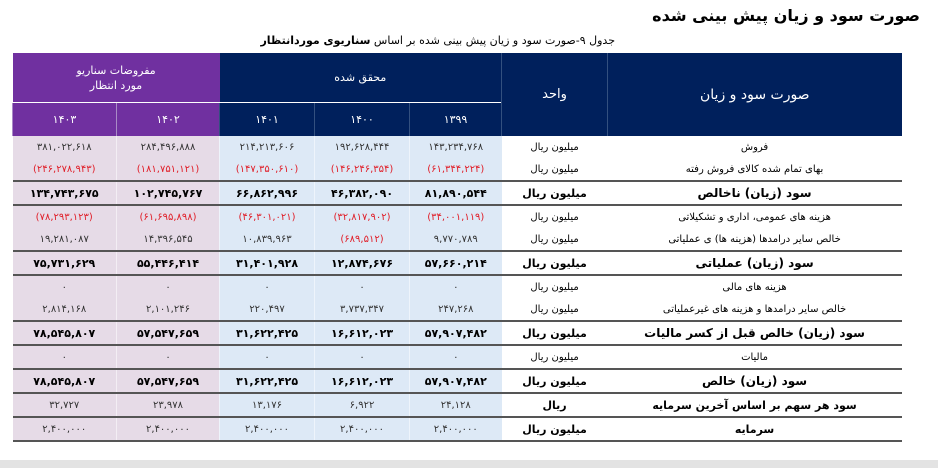 The height and width of the screenshot is (468, 938). I want to click on value-cell: ۳۸۱,۰۲۲,۶۱۸, so click(64, 147).